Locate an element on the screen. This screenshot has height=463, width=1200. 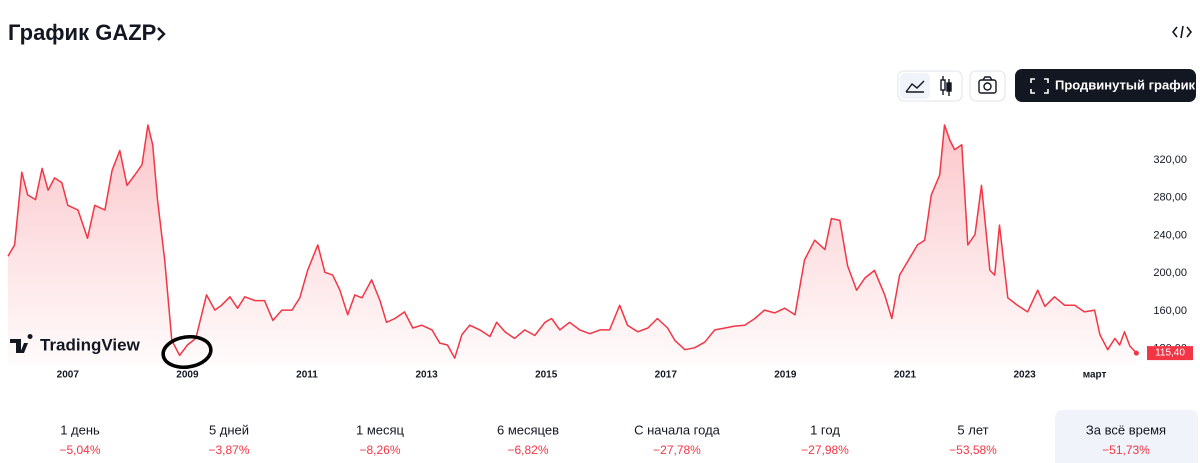
title-chevron is located at coordinates (161, 34).